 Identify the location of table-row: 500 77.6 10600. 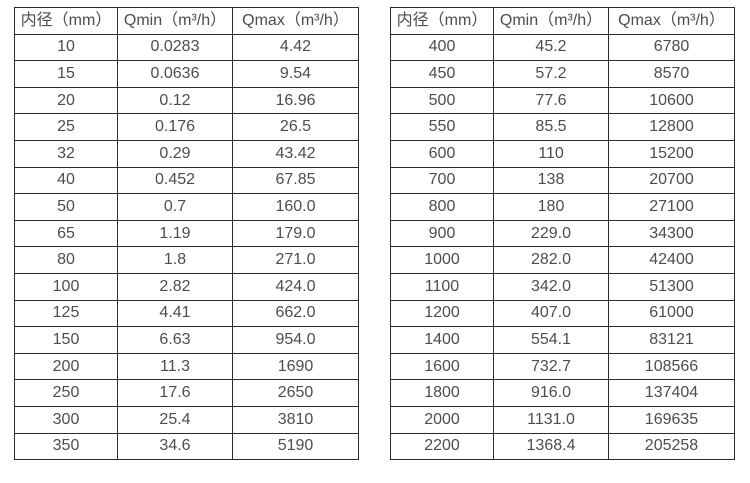
(562, 100).